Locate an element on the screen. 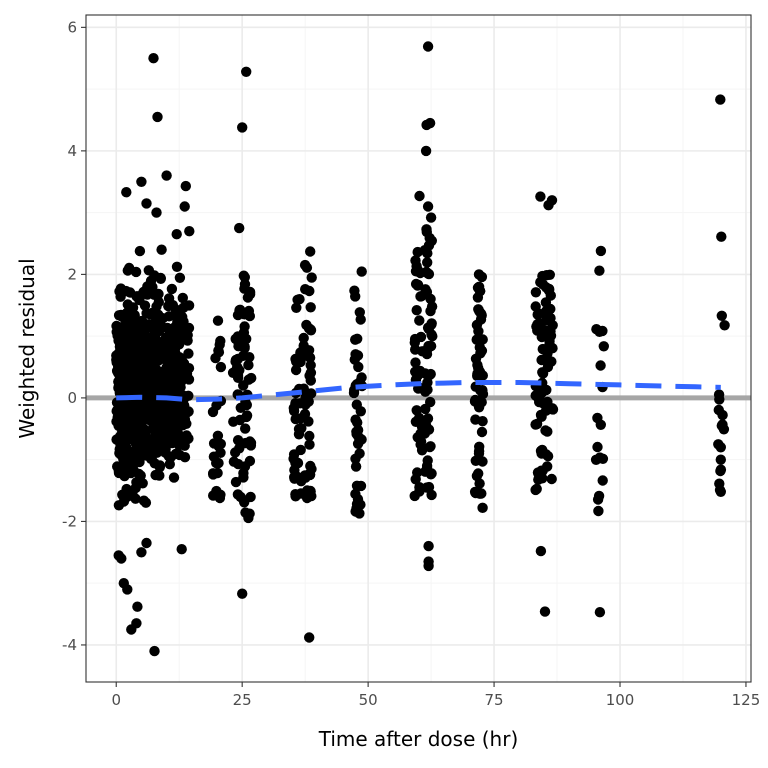 This screenshot has height=768, width=768. y-tick-label: 6 is located at coordinates (72, 27).